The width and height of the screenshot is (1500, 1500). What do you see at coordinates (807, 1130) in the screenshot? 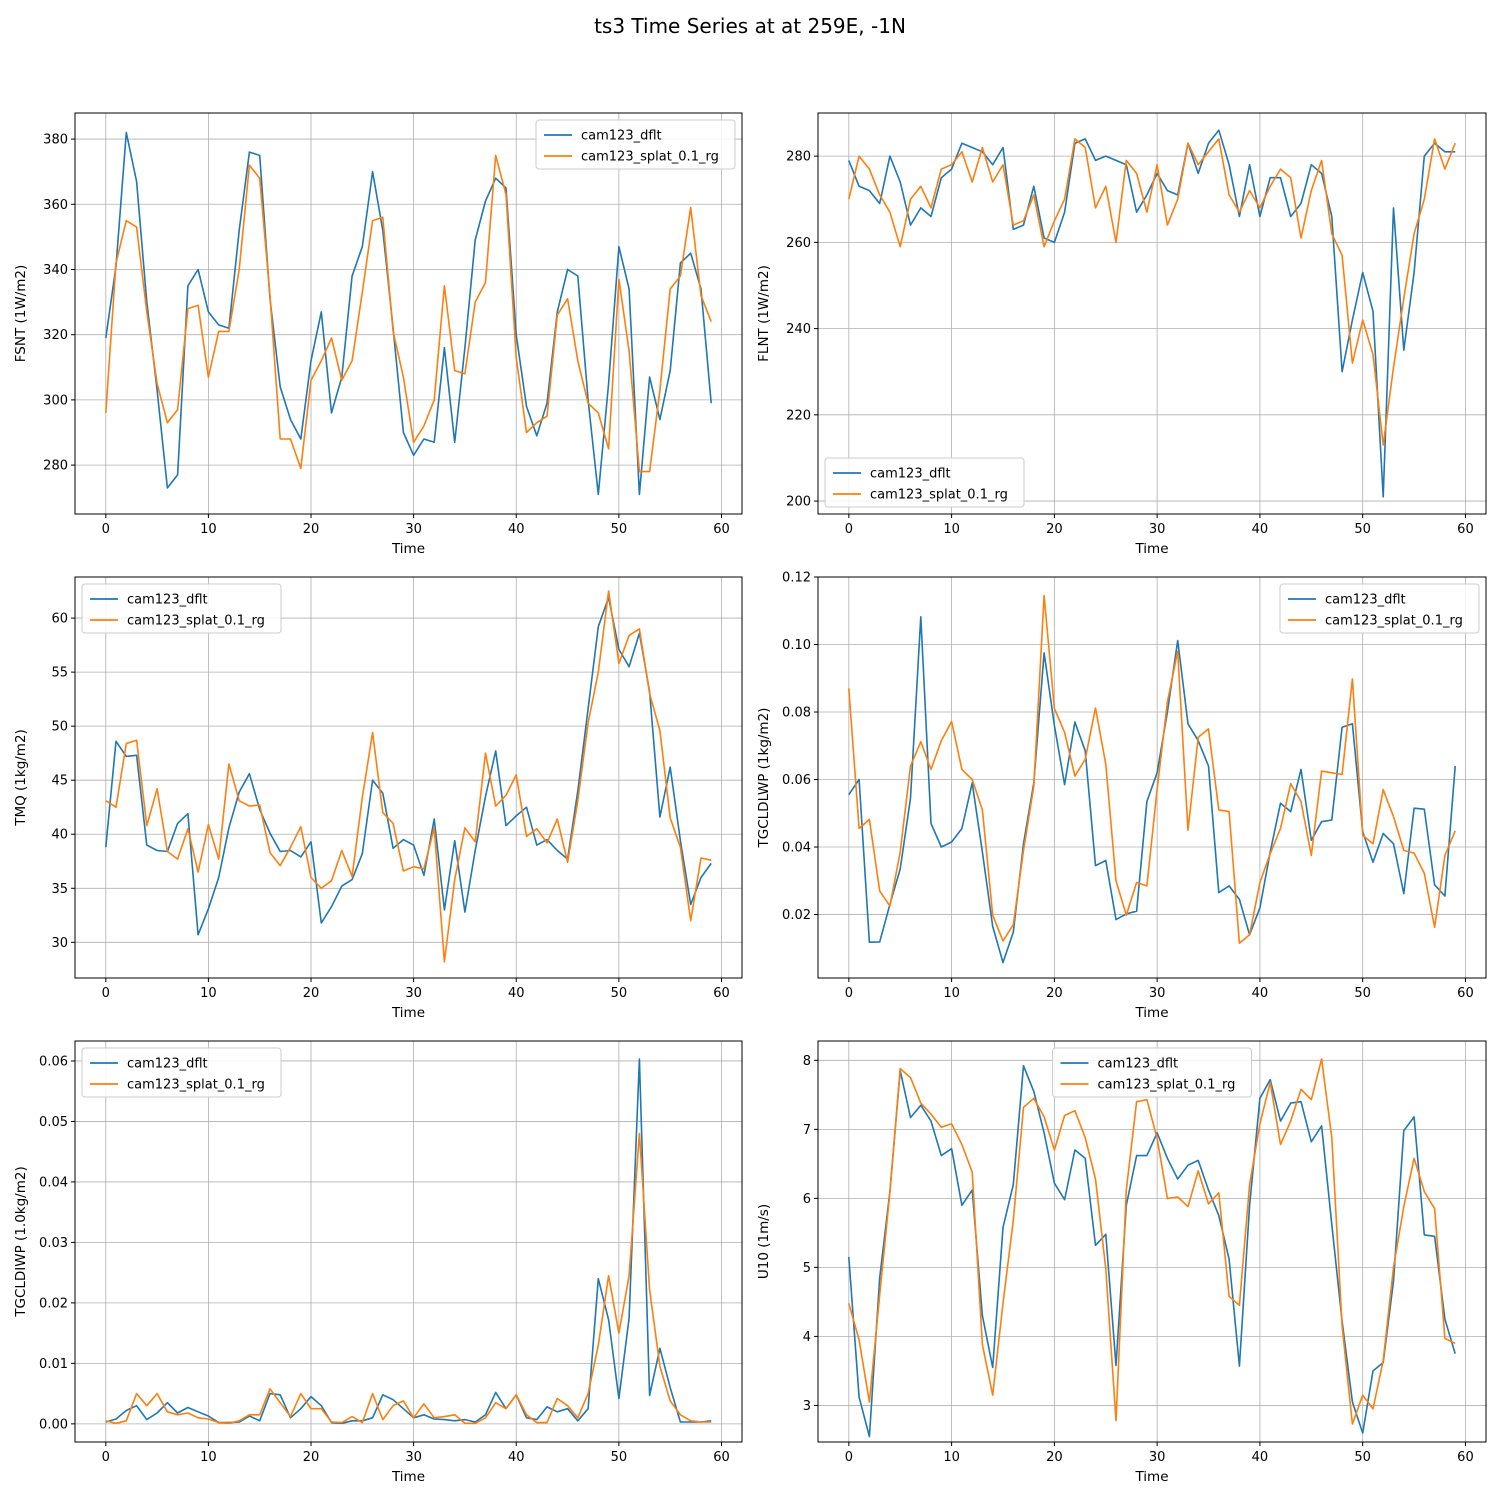
I see `y-tick-label: 7` at bounding box center [807, 1130].